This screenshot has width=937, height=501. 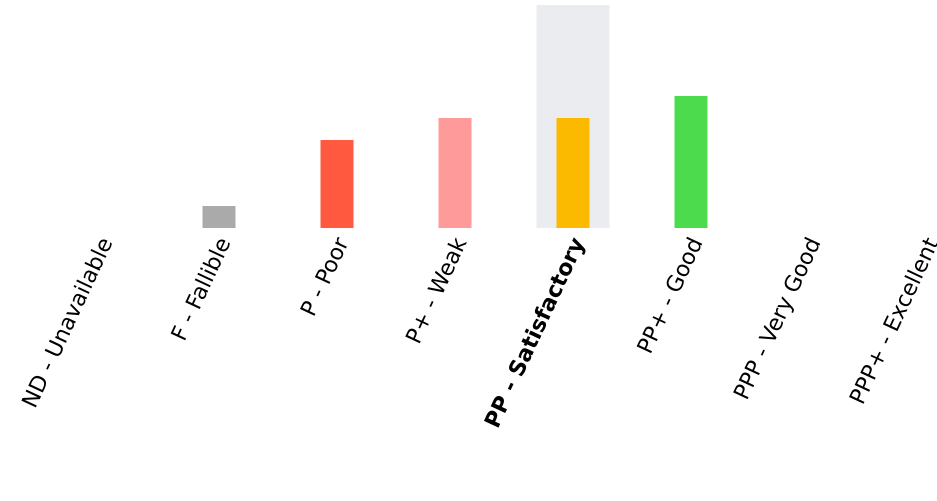 I want to click on tick-label-nd-unavailable: ND - Unavailable, so click(x=68, y=323).